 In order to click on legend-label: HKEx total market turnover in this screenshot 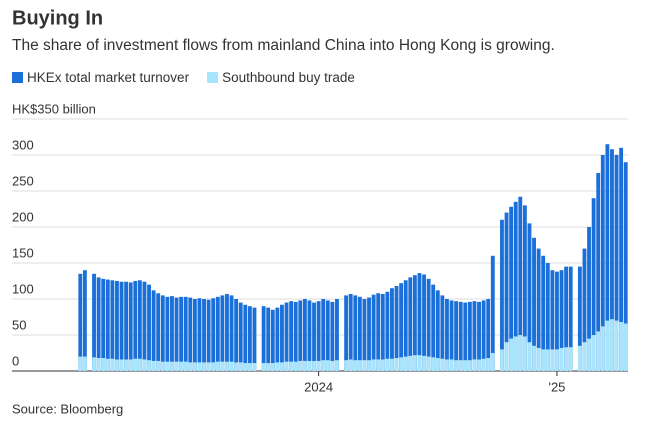, I will do `click(108, 77)`.